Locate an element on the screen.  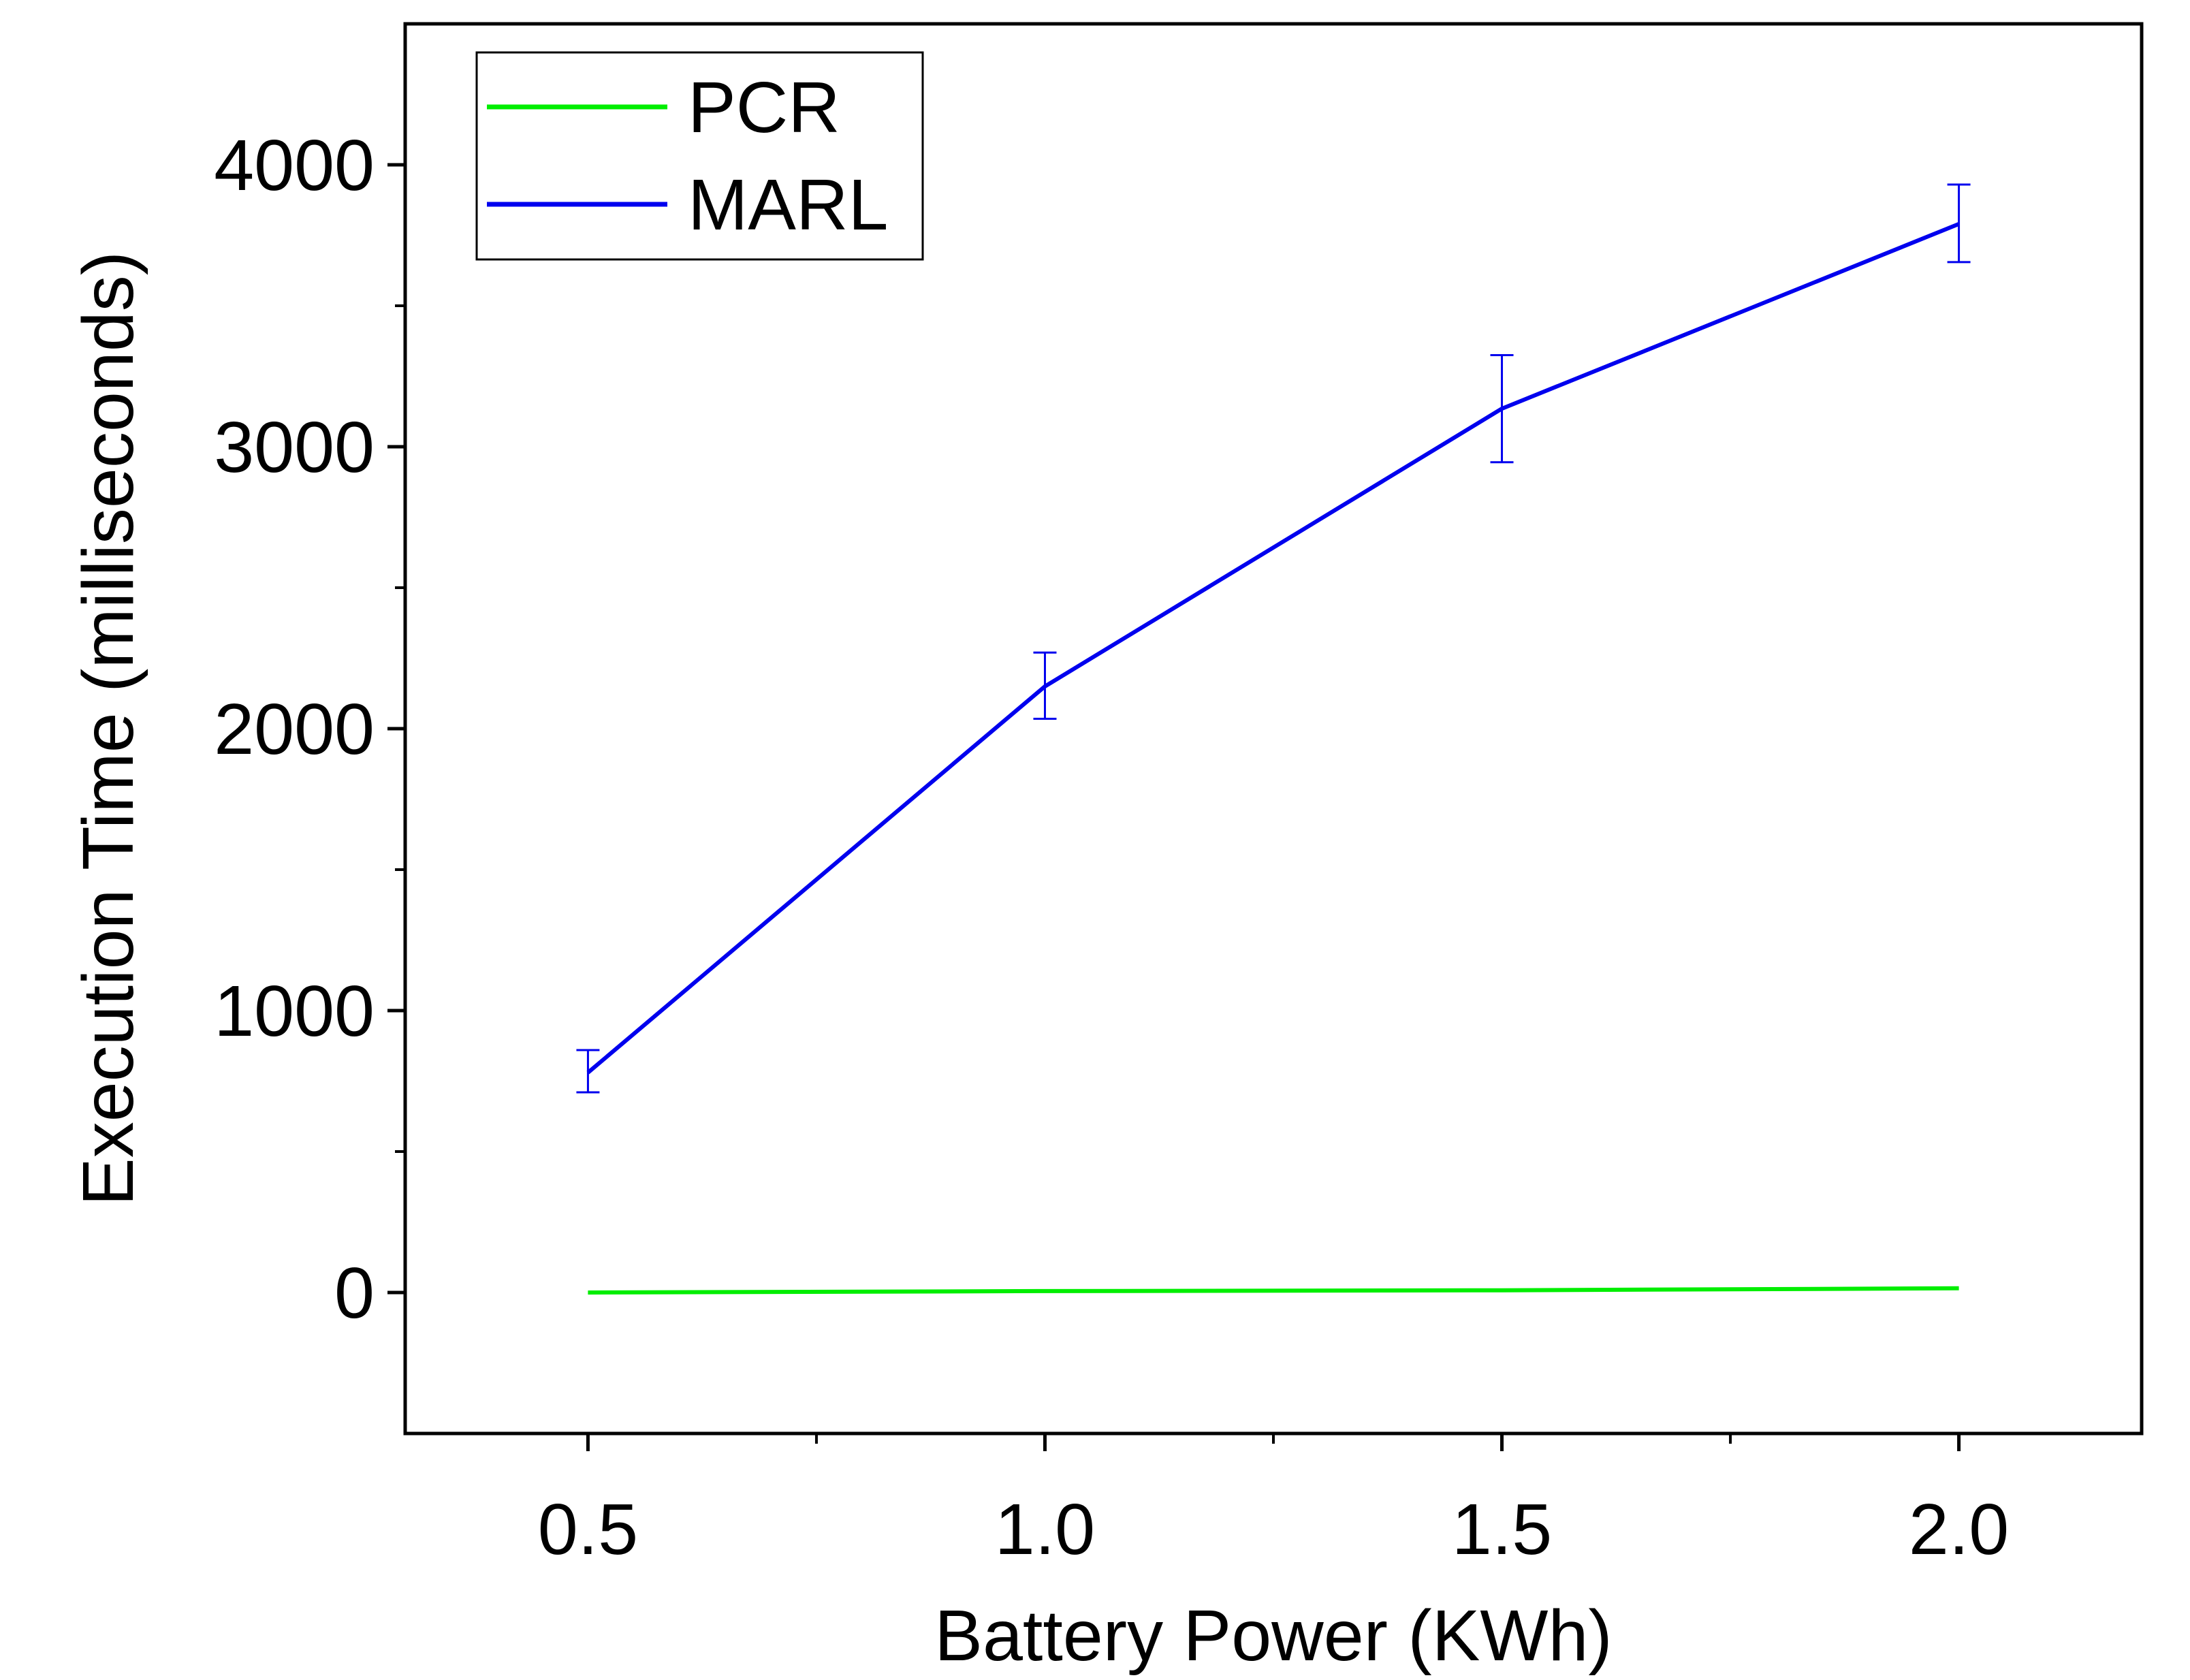
legend-label-marl: MARL is located at coordinates (788, 205).